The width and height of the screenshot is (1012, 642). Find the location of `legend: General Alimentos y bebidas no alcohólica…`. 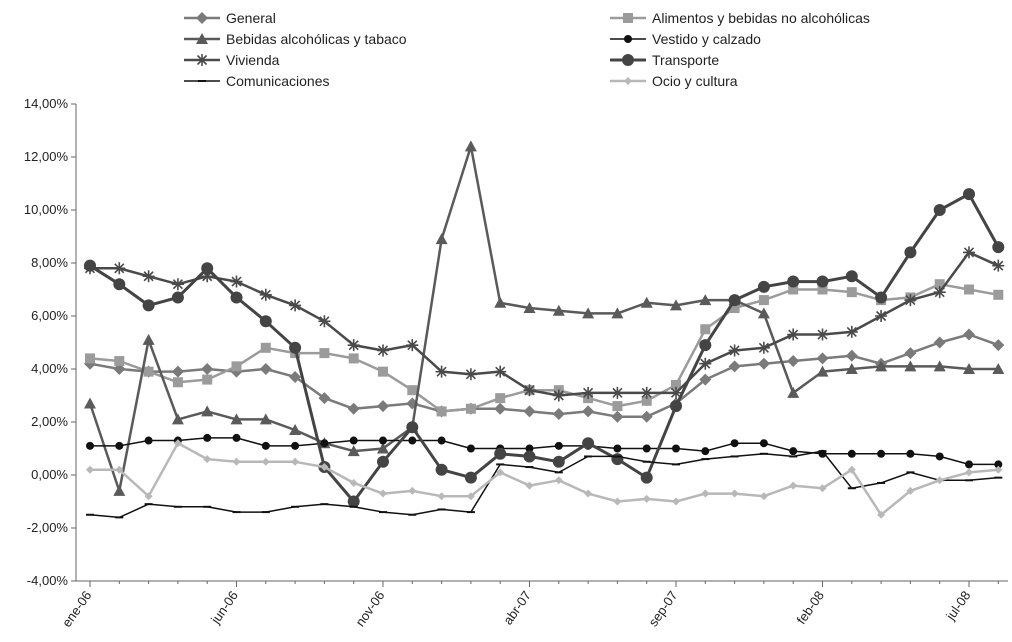

legend: General Alimentos y bebidas no alcohólica… is located at coordinates (527, 49).